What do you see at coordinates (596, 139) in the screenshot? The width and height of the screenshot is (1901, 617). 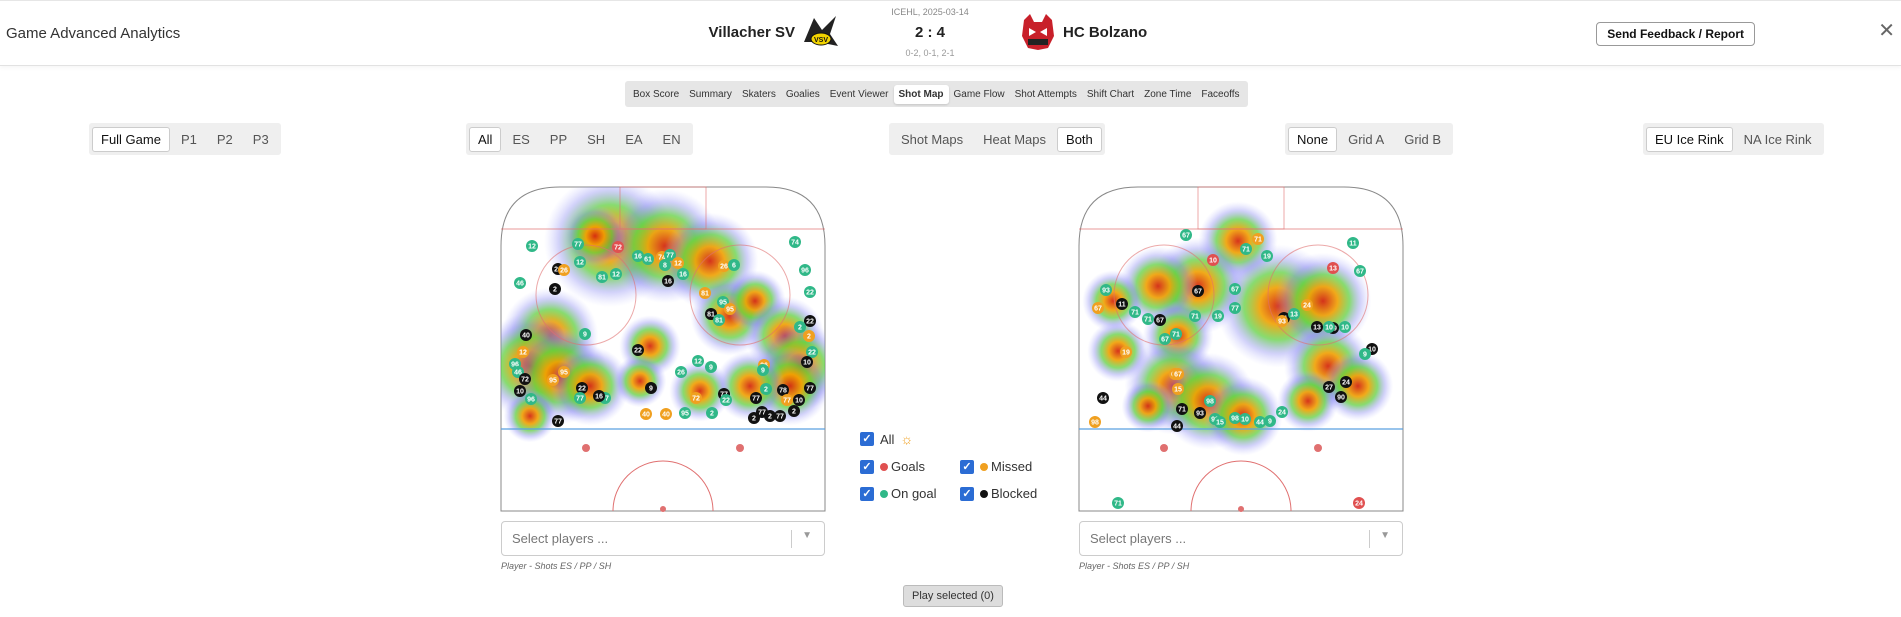 I see `strength-option-sh: SH` at bounding box center [596, 139].